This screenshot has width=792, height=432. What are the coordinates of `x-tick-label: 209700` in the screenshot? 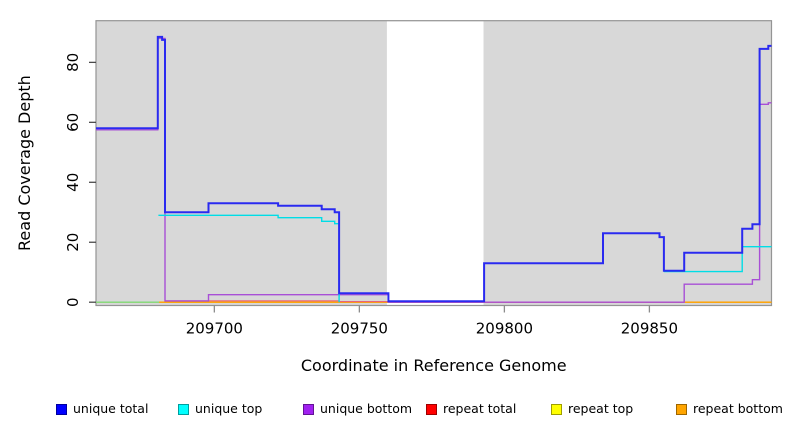 It's located at (214, 329).